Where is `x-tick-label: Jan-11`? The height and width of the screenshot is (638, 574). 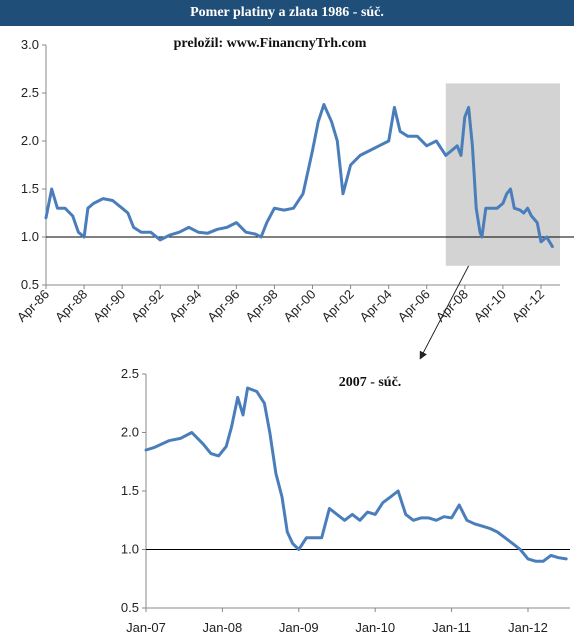
x-tick-label: Jan-11 is located at coordinates (451, 627).